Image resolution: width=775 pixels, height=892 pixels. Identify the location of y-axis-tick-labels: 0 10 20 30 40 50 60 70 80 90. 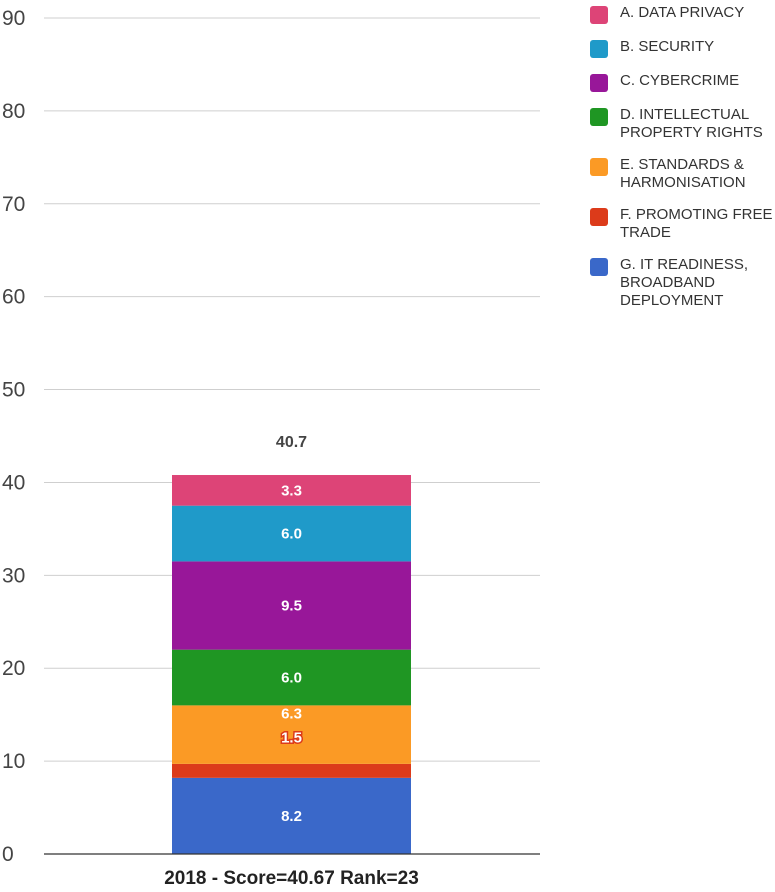
(13, 436).